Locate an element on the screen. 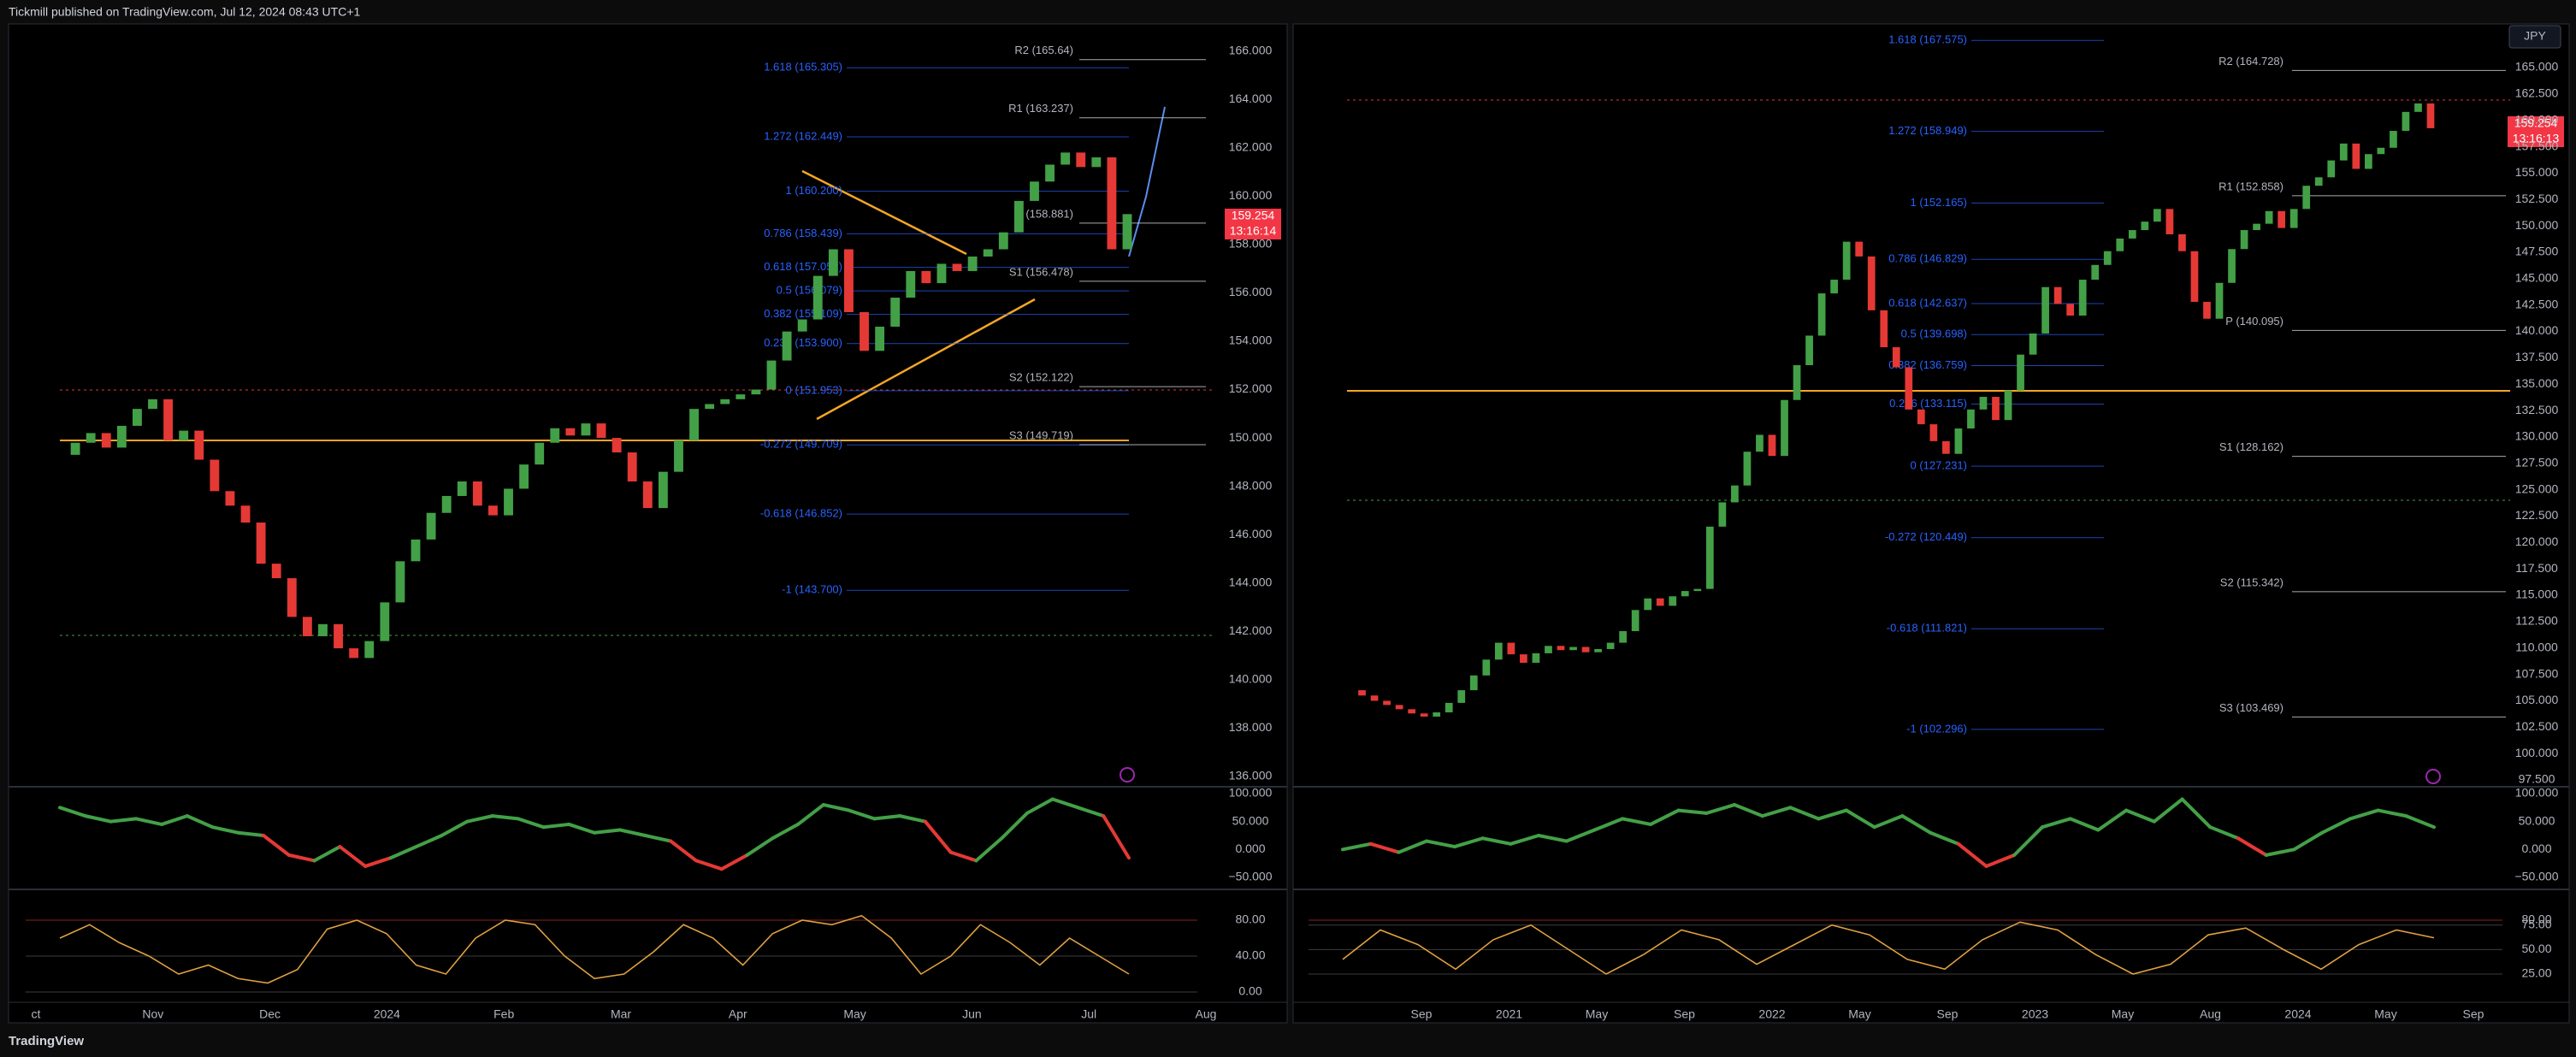 Image resolution: width=2576 pixels, height=1057 pixels. pivot-label: R2 (164.728) is located at coordinates (2251, 62).